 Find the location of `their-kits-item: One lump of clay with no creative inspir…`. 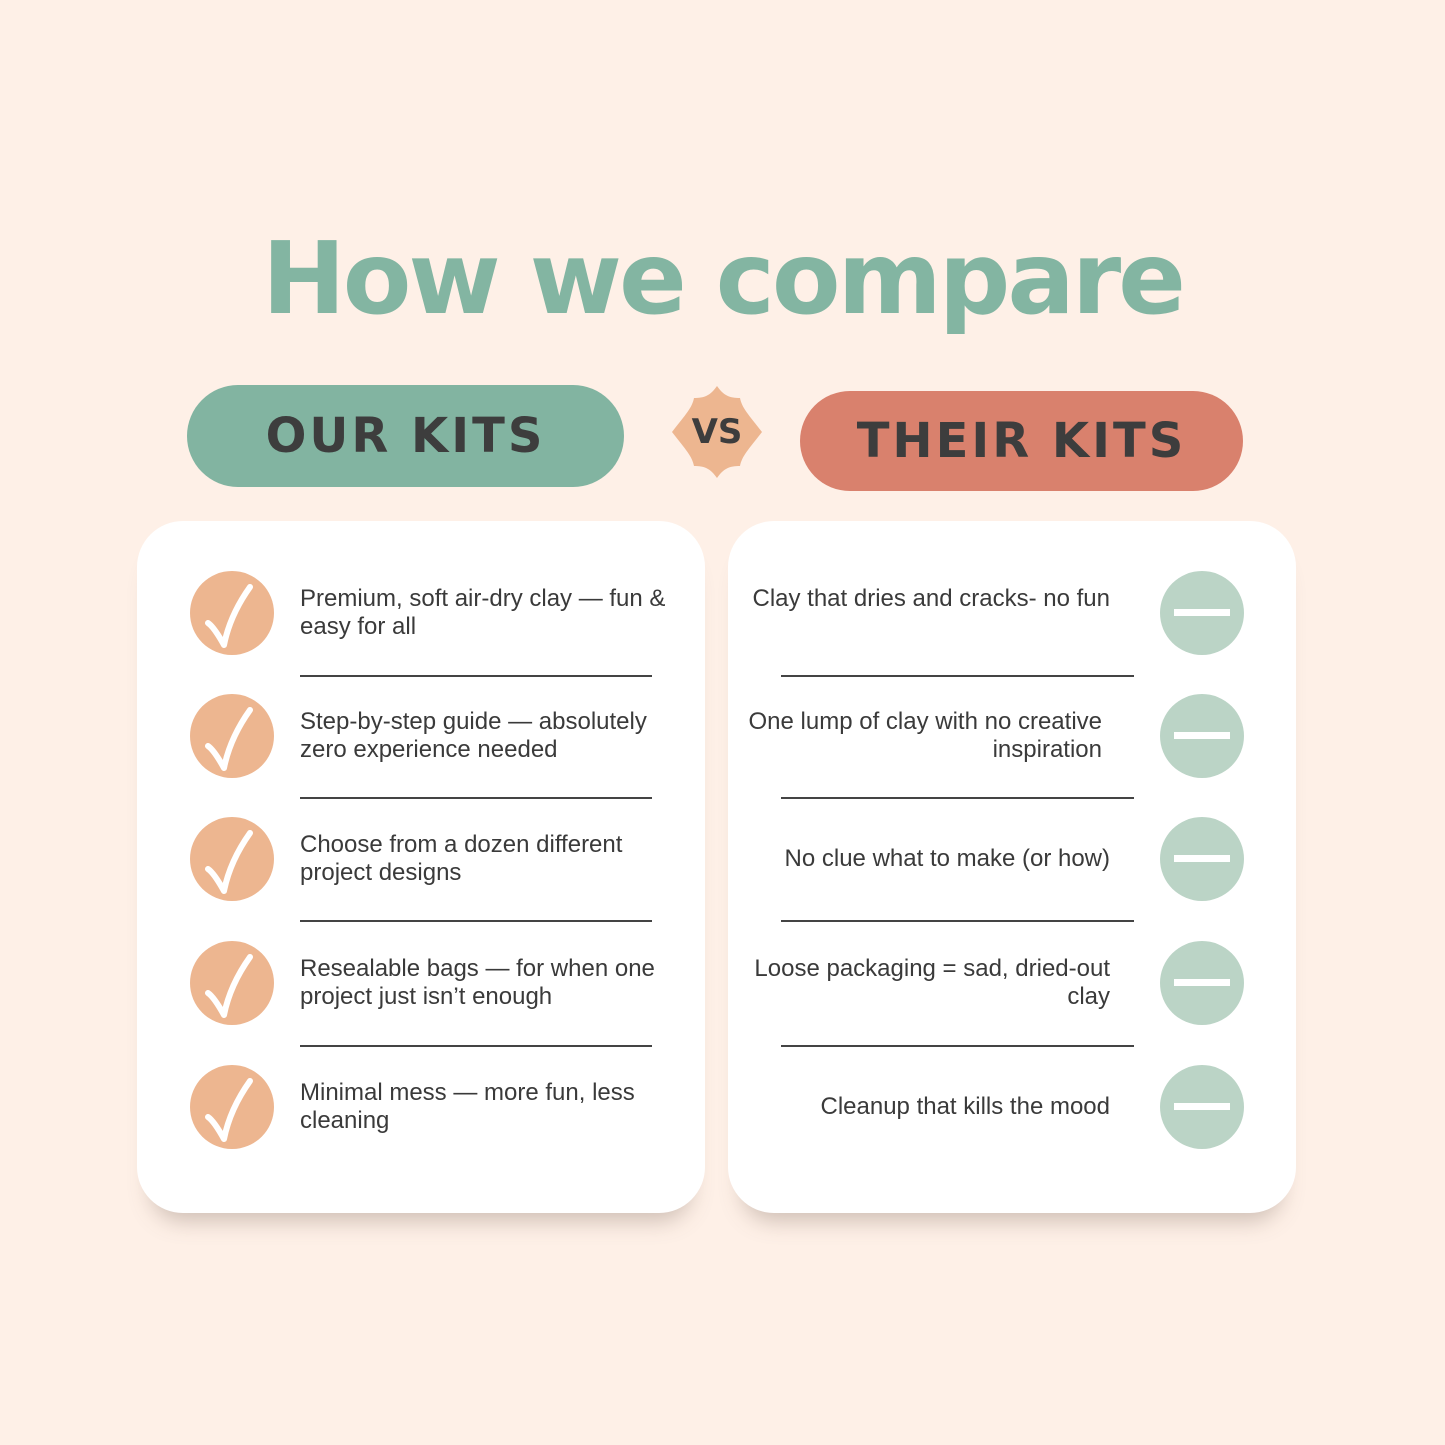

their-kits-item: One lump of clay with no creative inspir… is located at coordinates (925, 735).